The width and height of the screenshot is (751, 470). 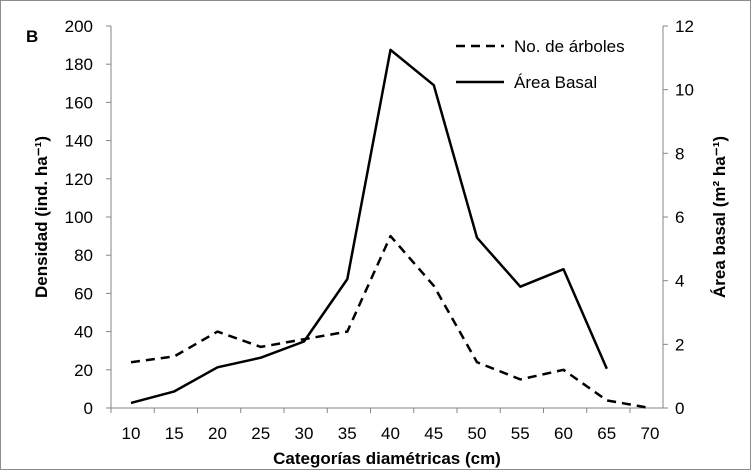 I want to click on x-tick-label: 35, so click(x=347, y=433).